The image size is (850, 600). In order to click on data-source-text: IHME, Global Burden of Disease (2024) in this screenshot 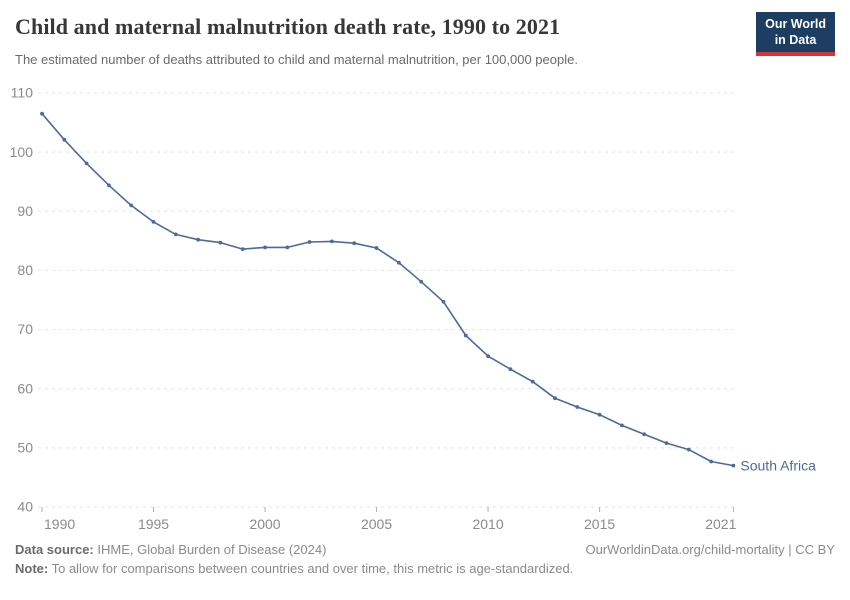, I will do `click(210, 549)`.